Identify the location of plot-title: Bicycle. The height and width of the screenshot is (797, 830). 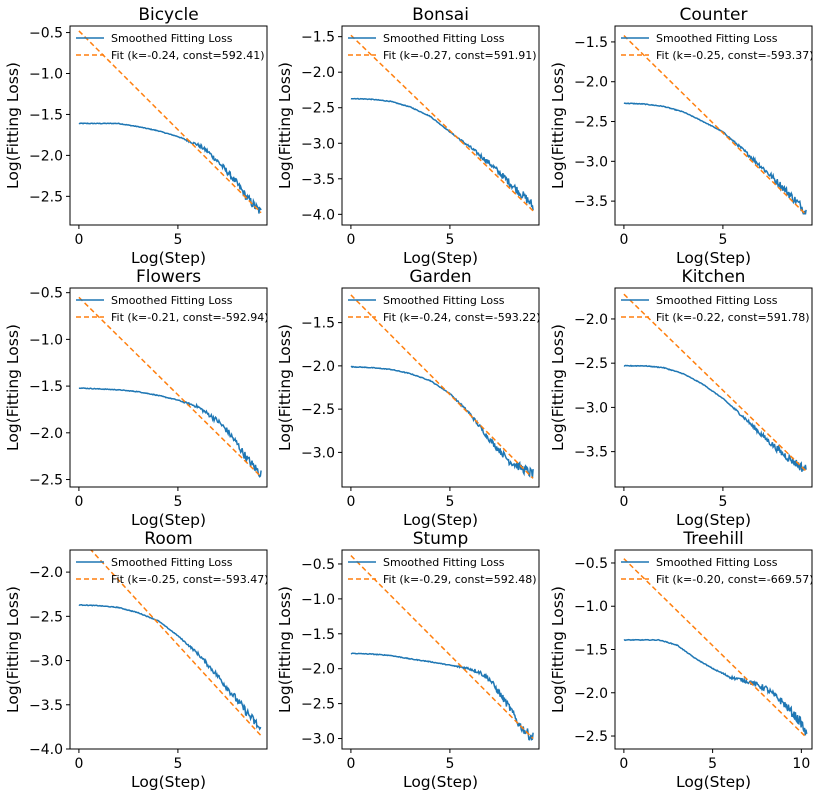
(168, 15).